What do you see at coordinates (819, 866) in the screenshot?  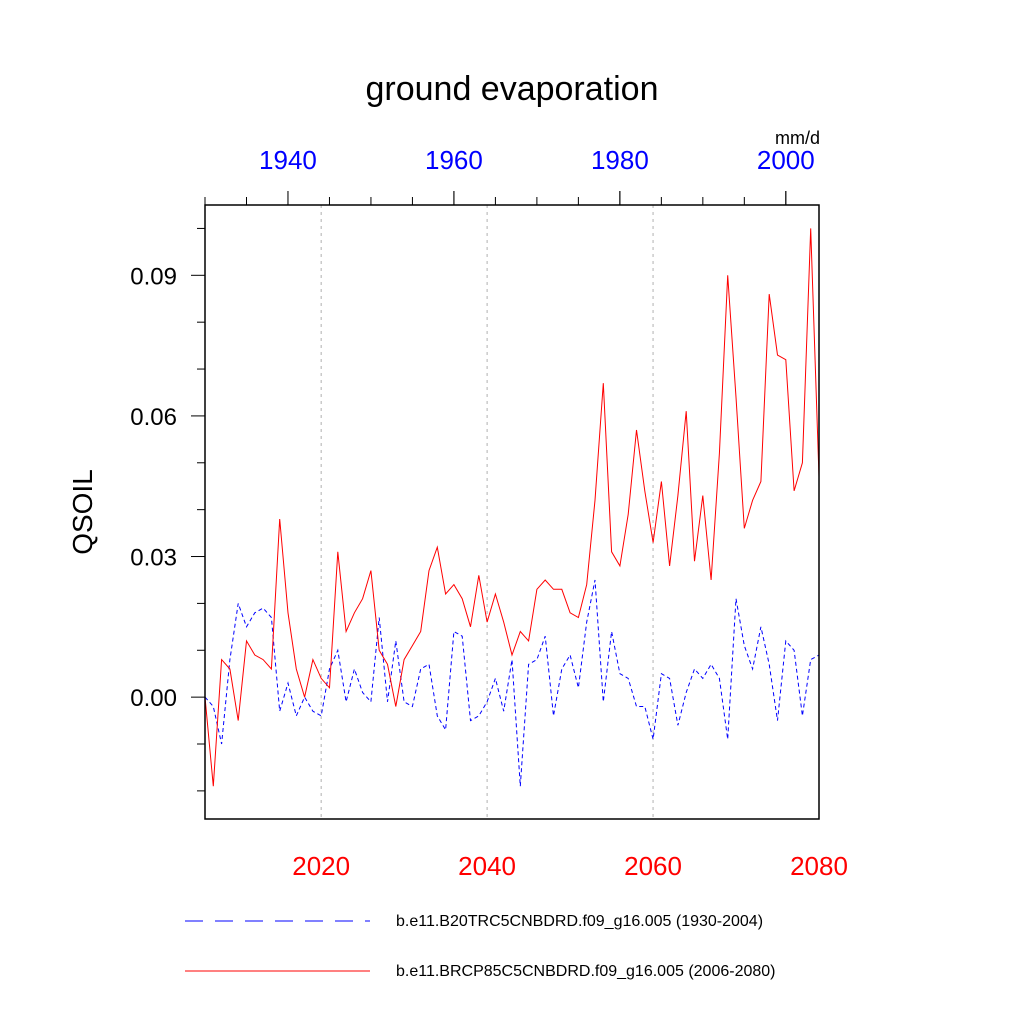 I see `bottom-tick-label: 2080` at bounding box center [819, 866].